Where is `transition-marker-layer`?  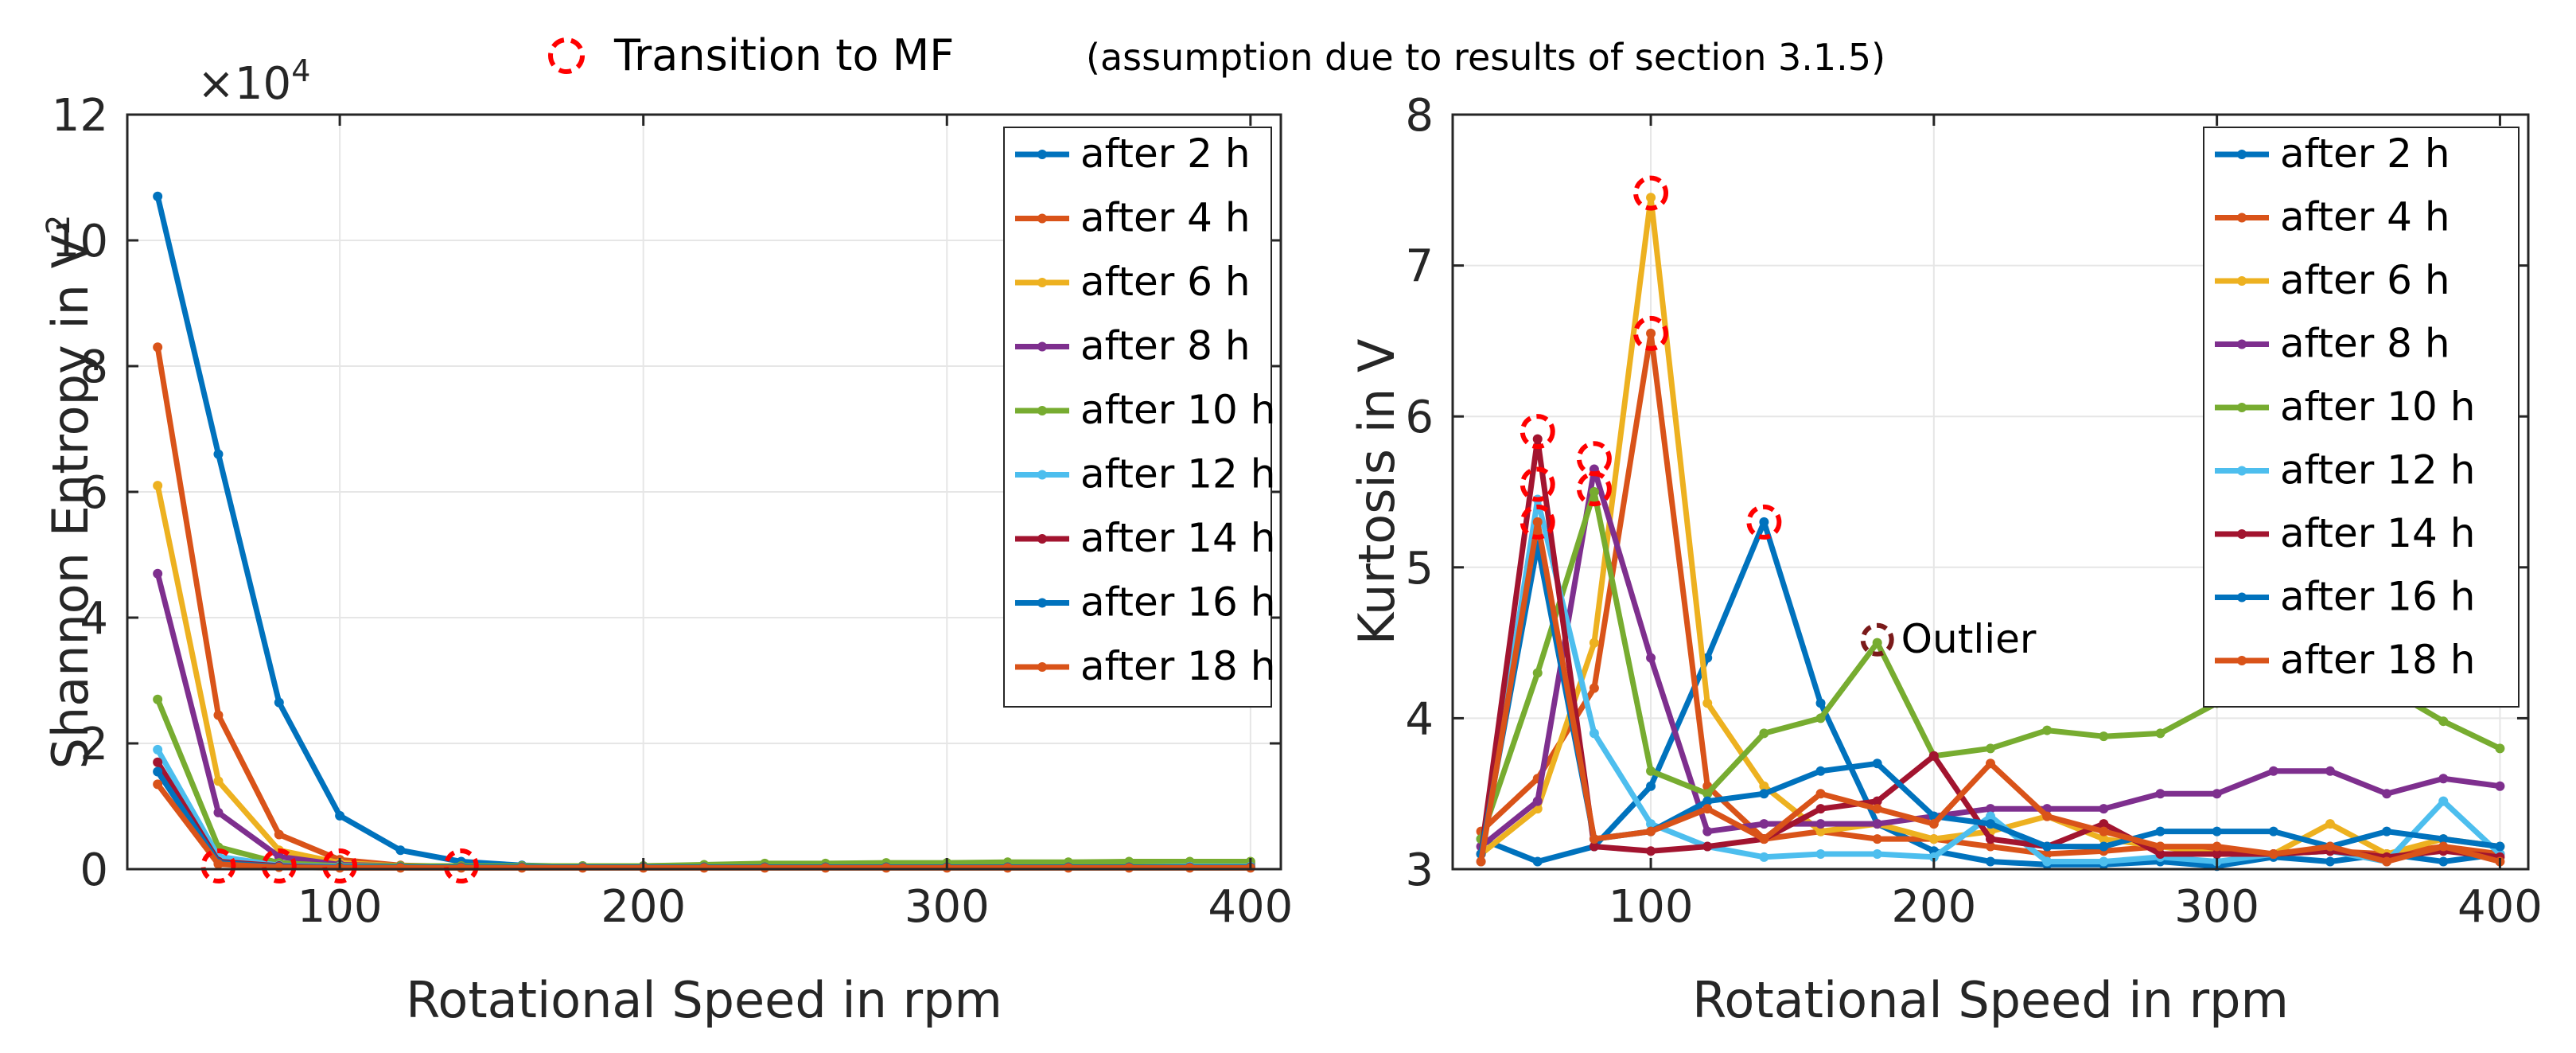 transition-marker-layer is located at coordinates (340, 866).